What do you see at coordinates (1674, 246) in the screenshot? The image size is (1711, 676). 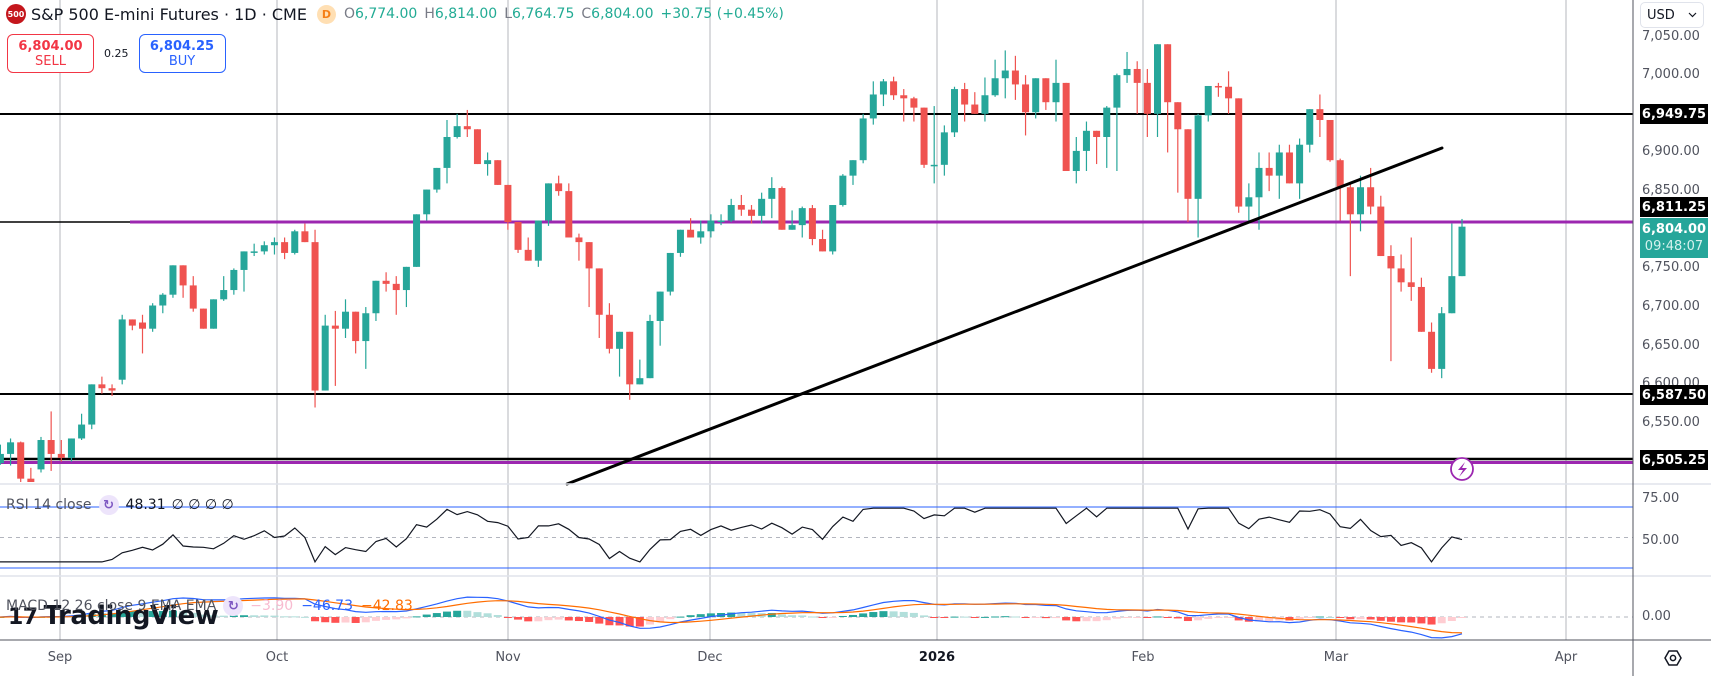 I see `bar-countdown: 09:48:07` at bounding box center [1674, 246].